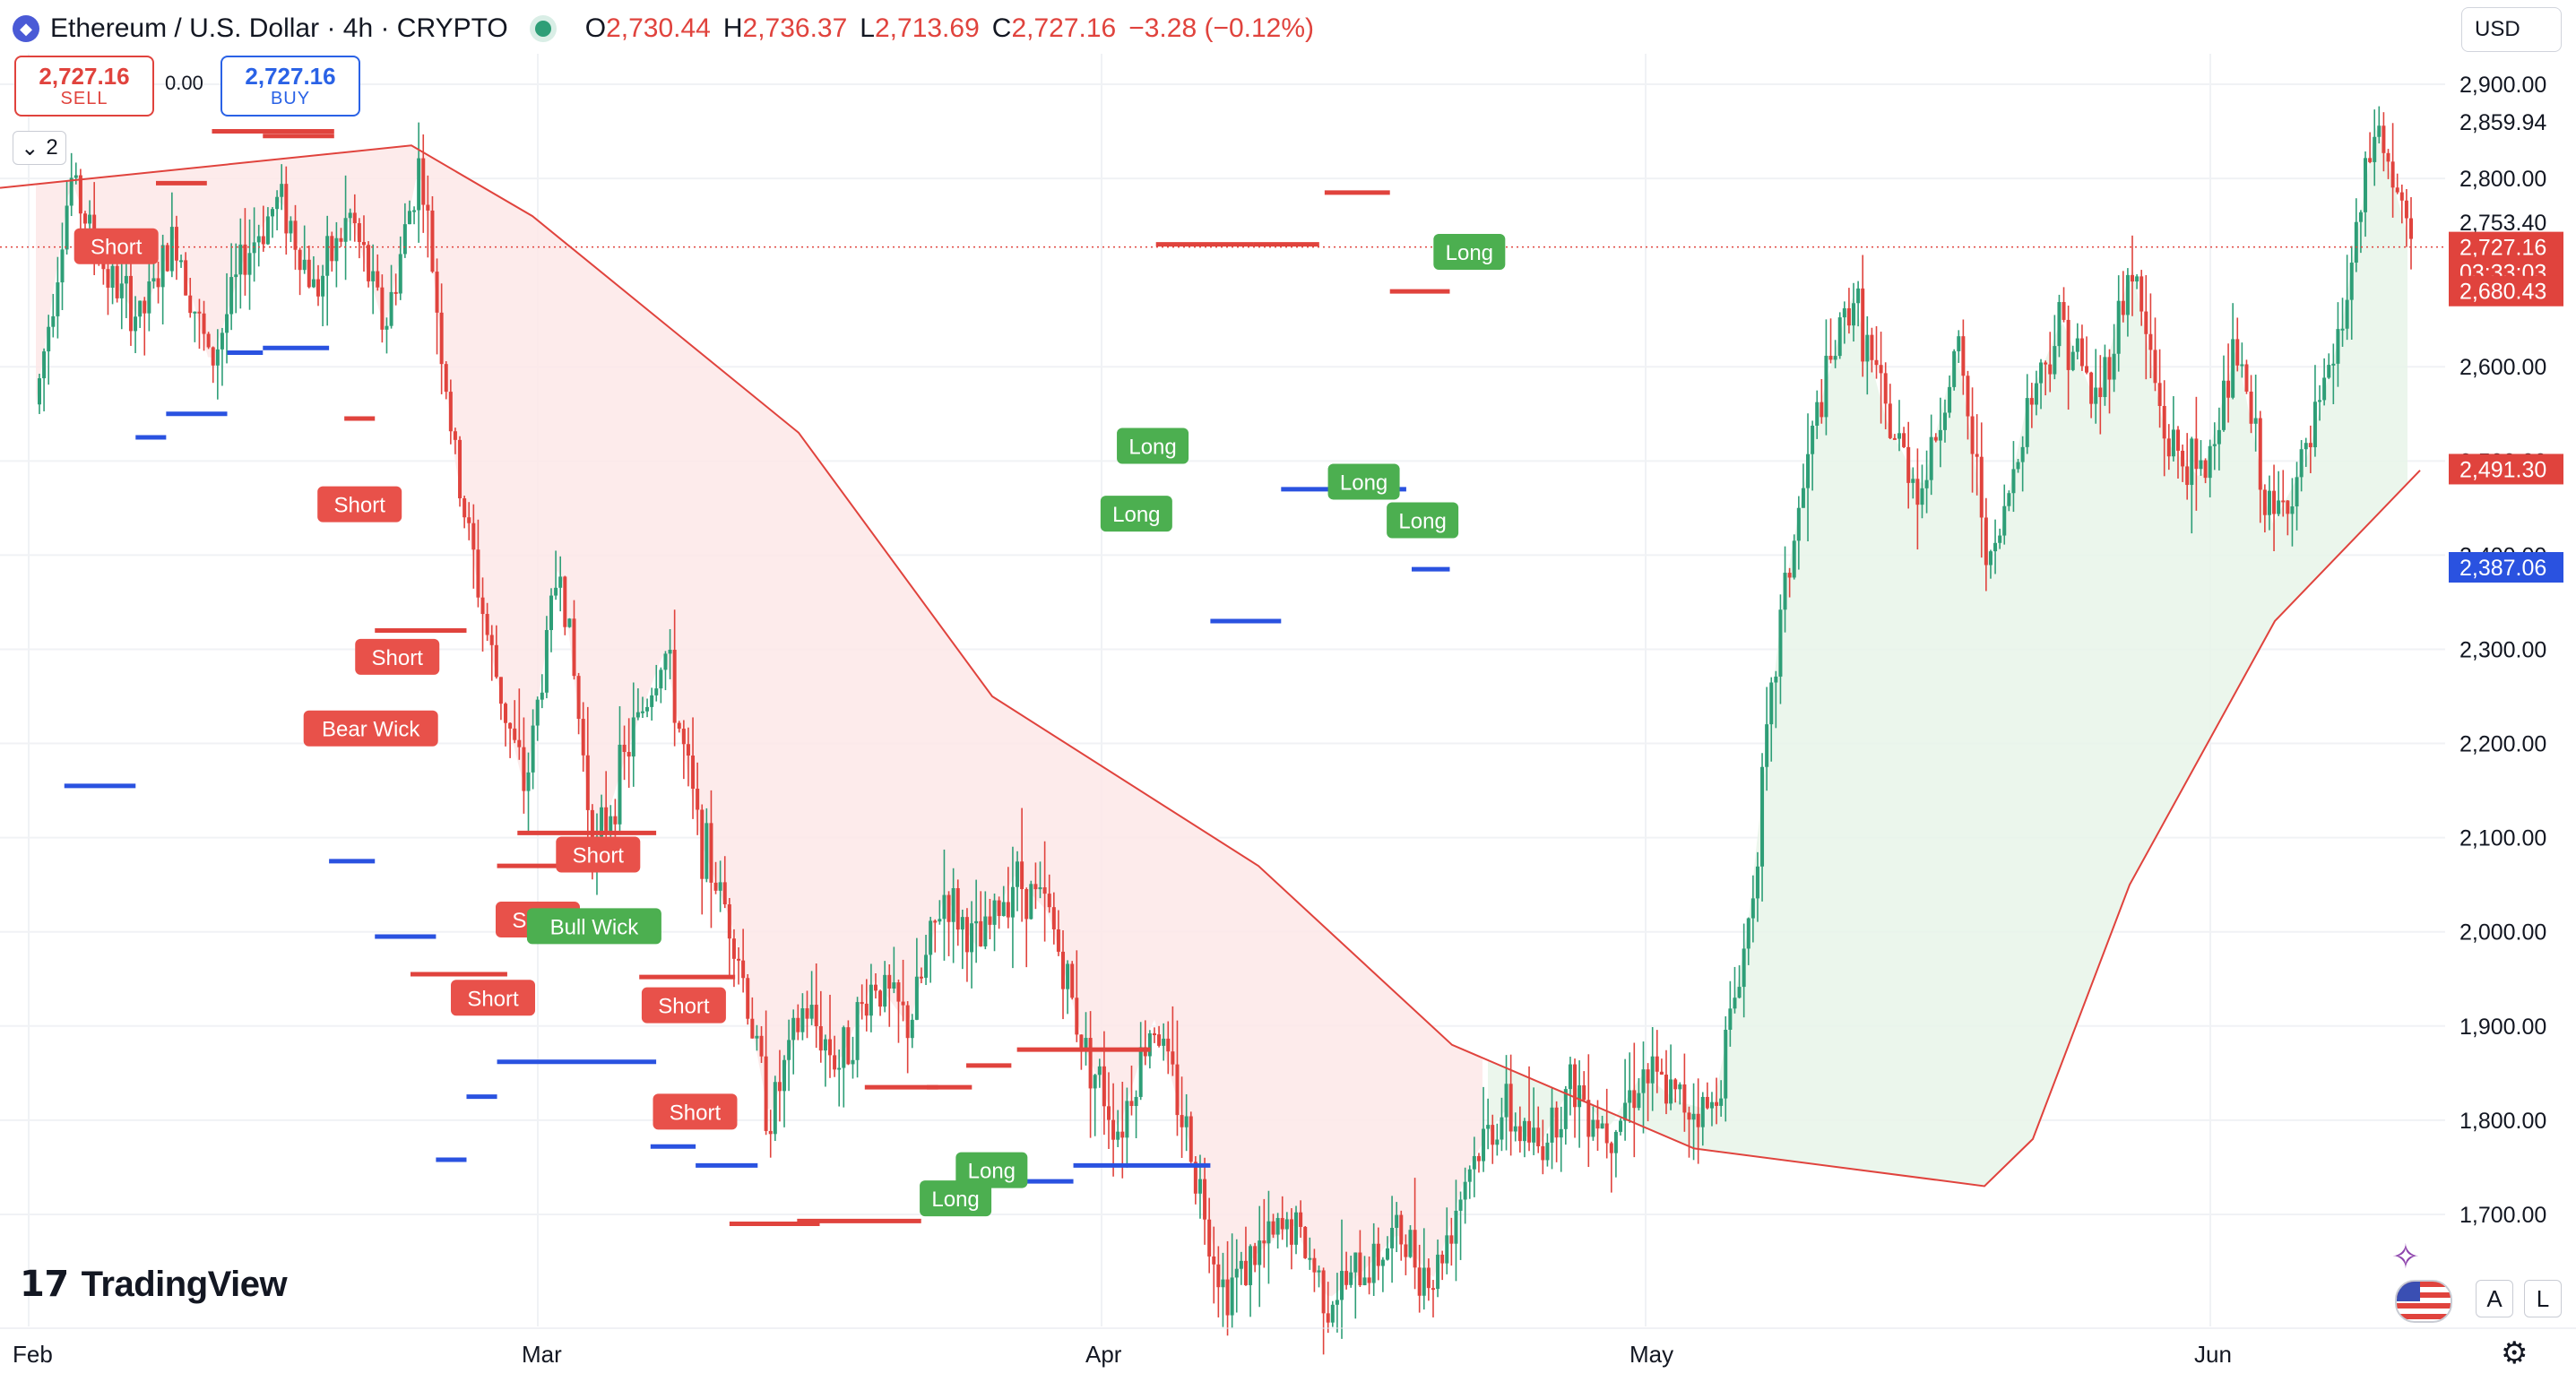 The image size is (2576, 1382). I want to click on price-label: 2,727.16, so click(2502, 249).